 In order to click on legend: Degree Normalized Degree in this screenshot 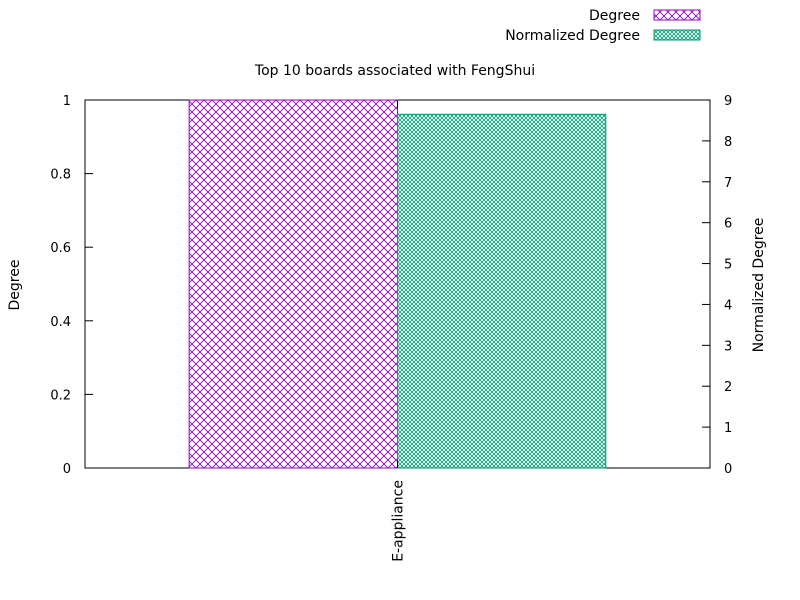, I will do `click(603, 26)`.